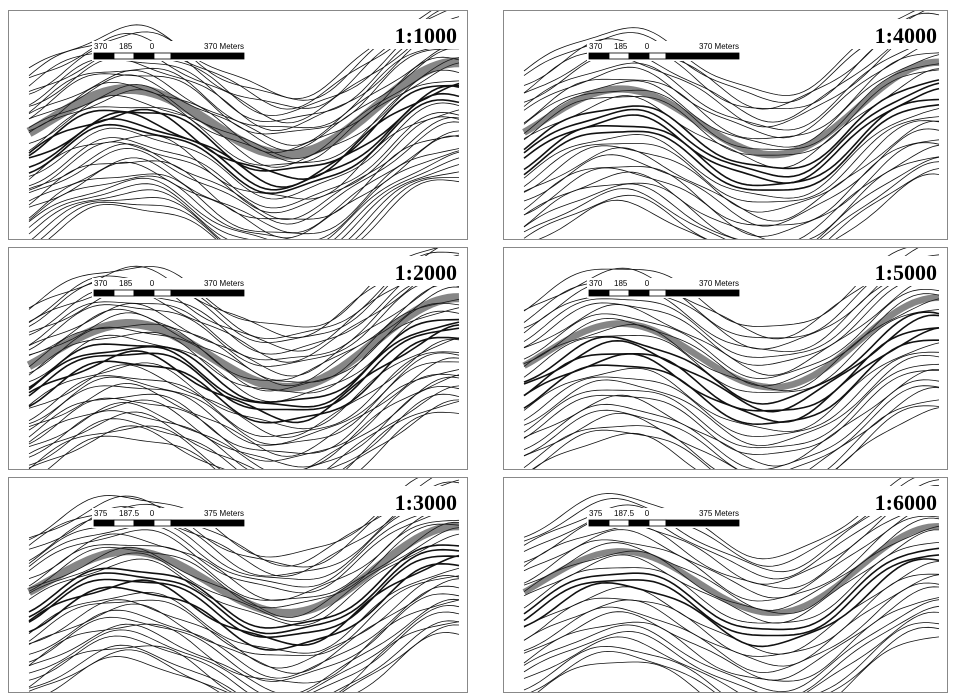  I want to click on contour-map: 375 187.5 0 375 Meters 1:3000, so click(244, 585).